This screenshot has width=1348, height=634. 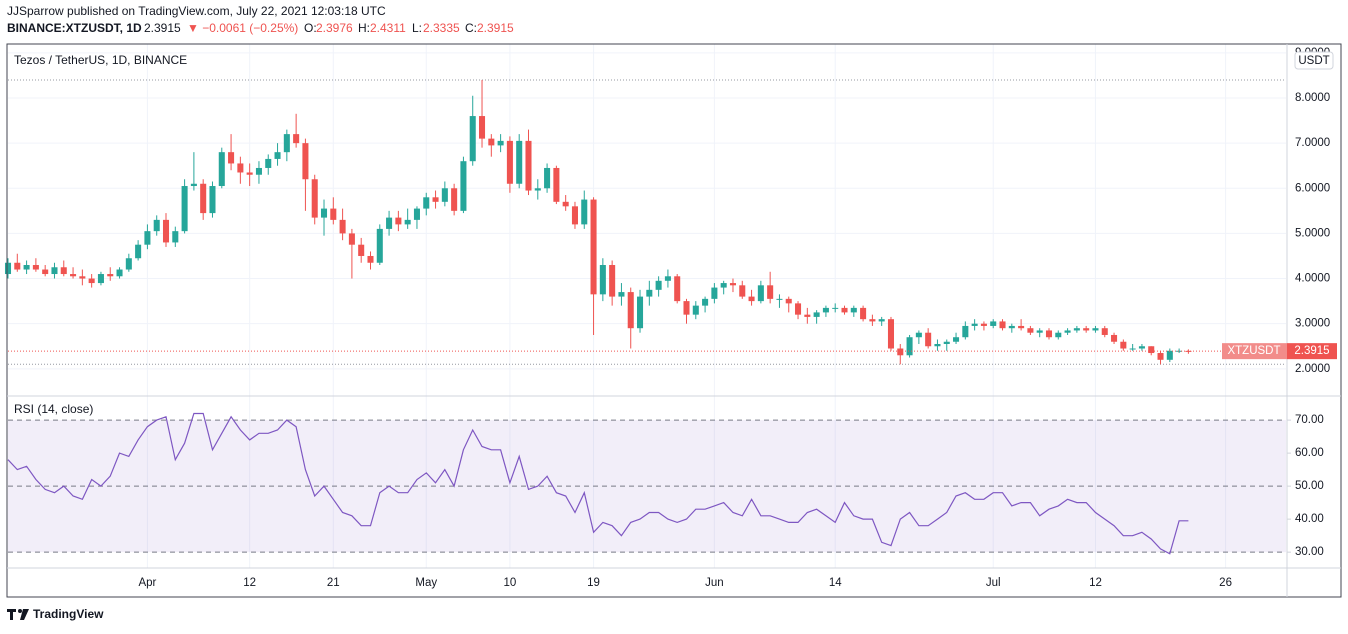 What do you see at coordinates (1312, 324) in the screenshot?
I see `y-tick-label: 3.0000` at bounding box center [1312, 324].